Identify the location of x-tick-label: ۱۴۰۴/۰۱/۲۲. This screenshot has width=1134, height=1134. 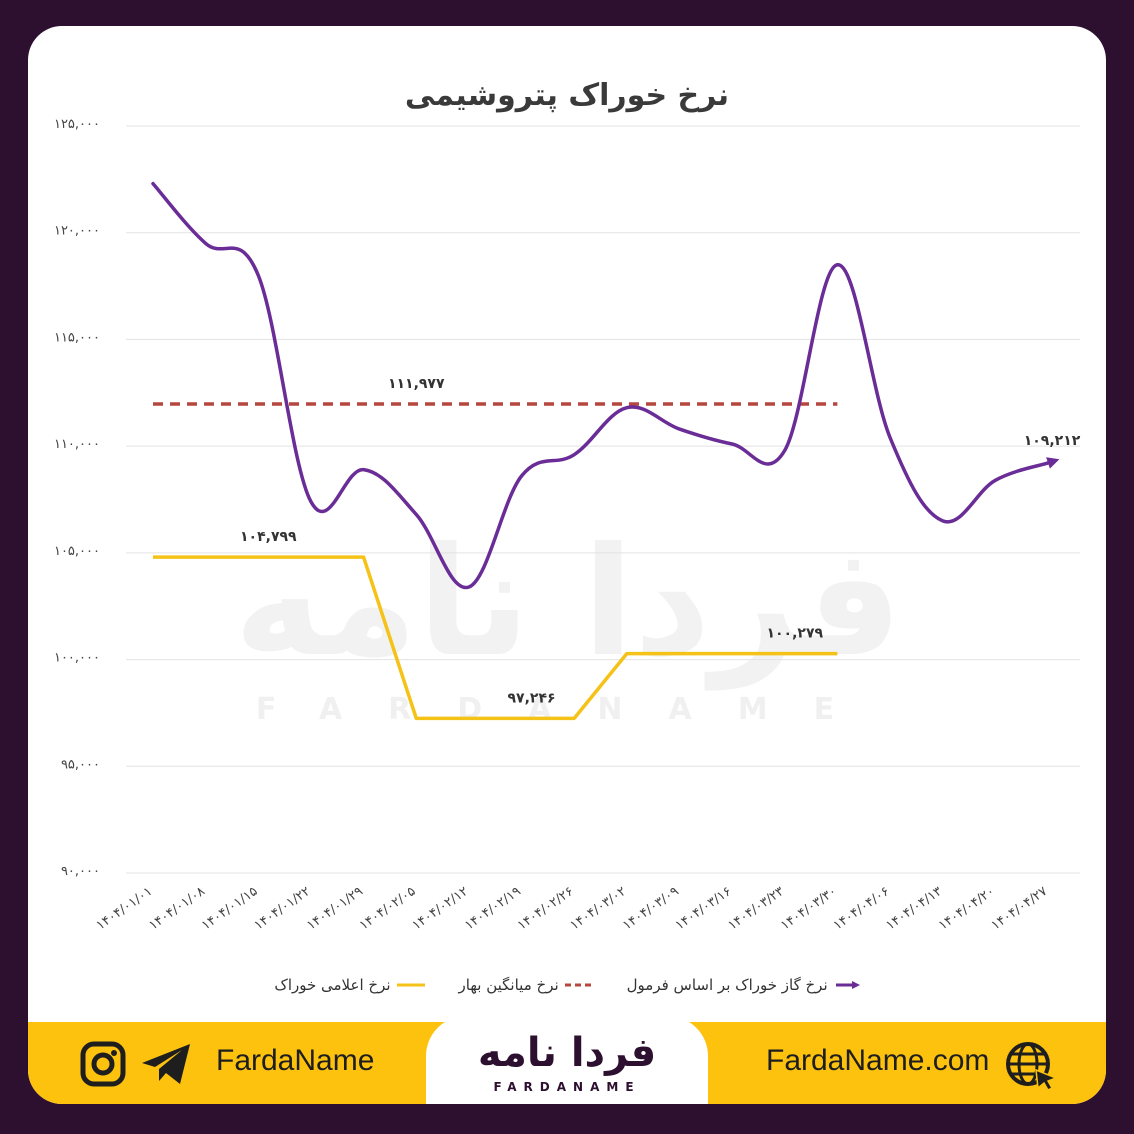
(283, 908).